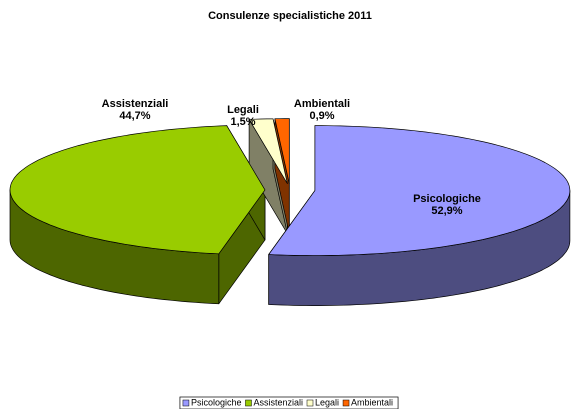  I want to click on legend-label: Ambientali, so click(372, 402).